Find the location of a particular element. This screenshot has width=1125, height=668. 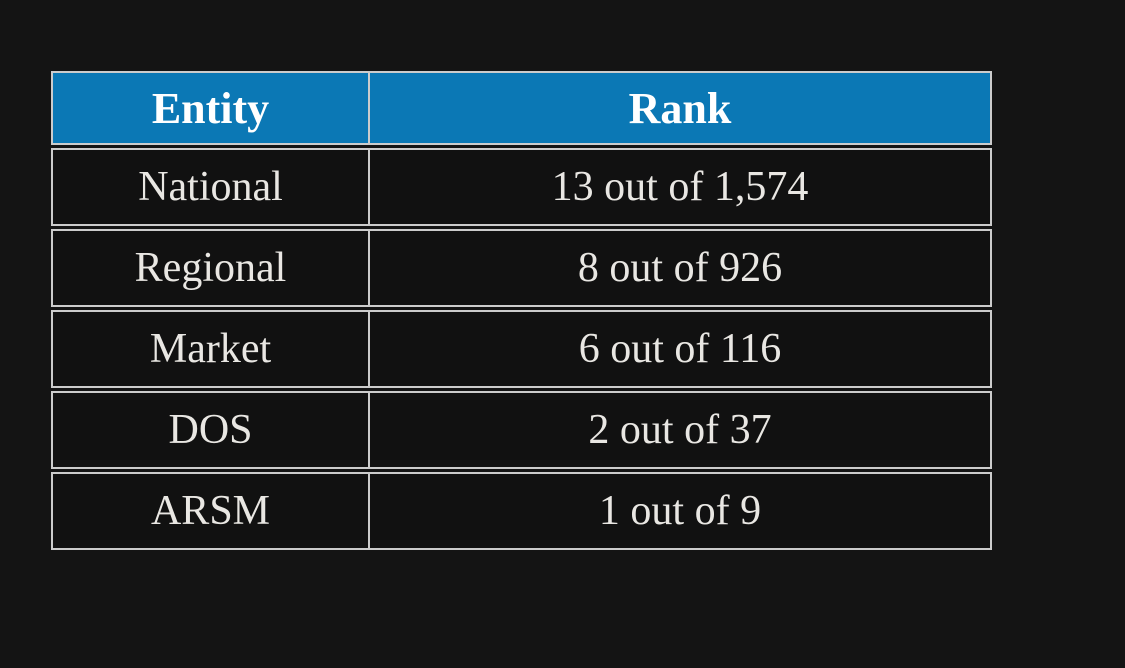

table-row: DOS 2 out of 37 is located at coordinates (521, 430).